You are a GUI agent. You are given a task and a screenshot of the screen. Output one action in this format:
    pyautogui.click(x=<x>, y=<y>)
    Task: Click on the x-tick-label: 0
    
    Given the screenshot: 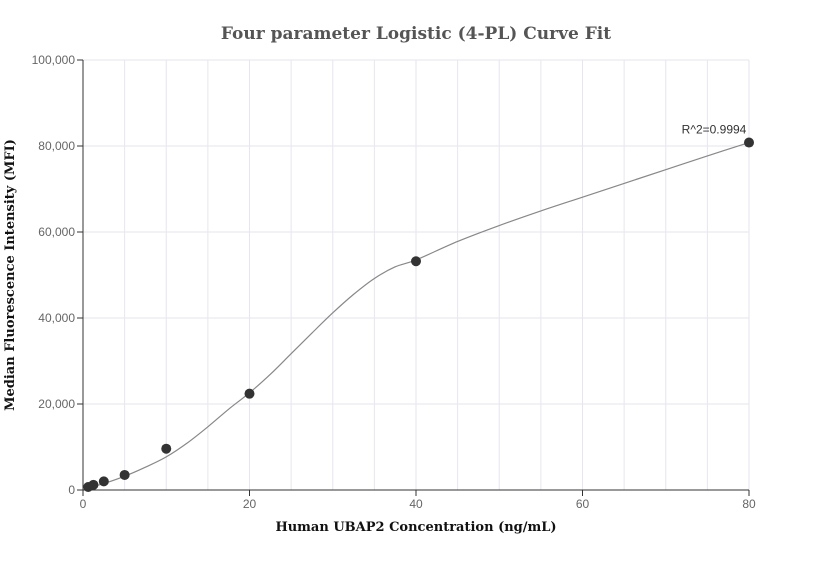 What is the action you would take?
    pyautogui.click(x=83, y=504)
    